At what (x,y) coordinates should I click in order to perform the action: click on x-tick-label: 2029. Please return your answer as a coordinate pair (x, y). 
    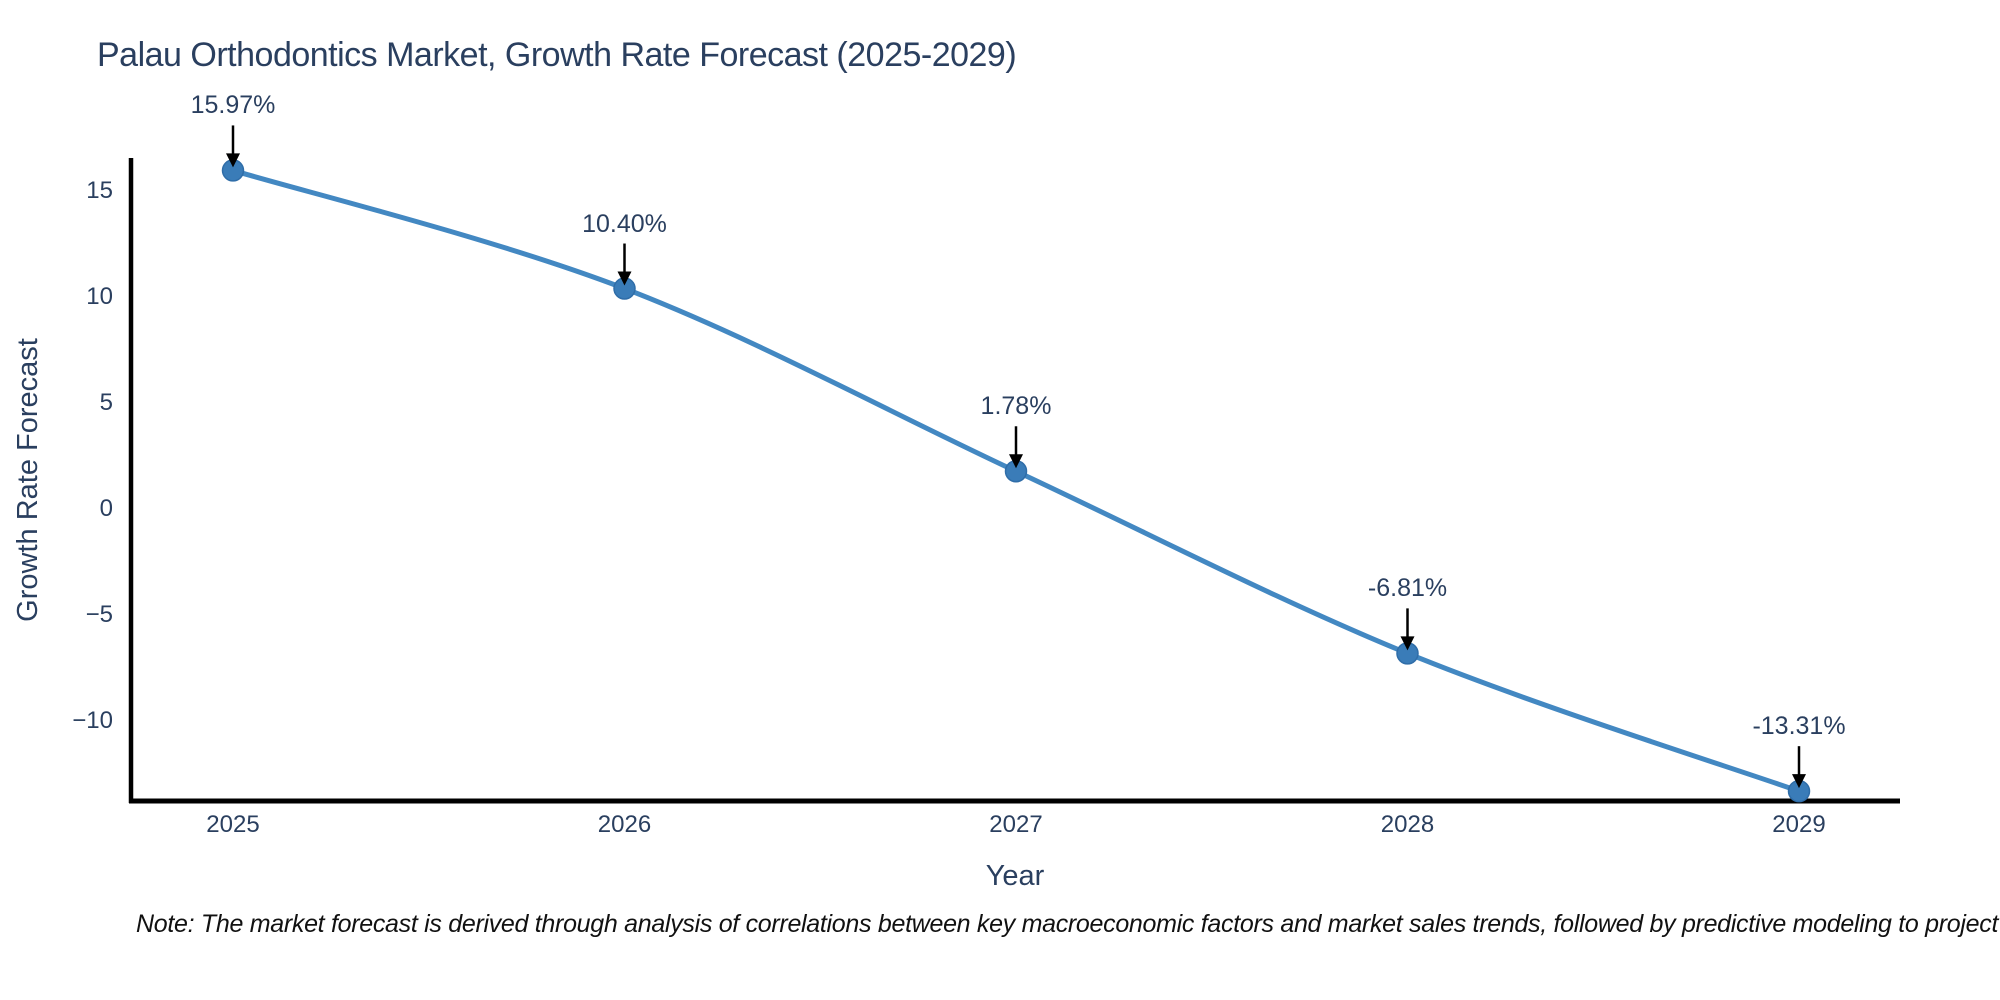
    Looking at the image, I should click on (1799, 824).